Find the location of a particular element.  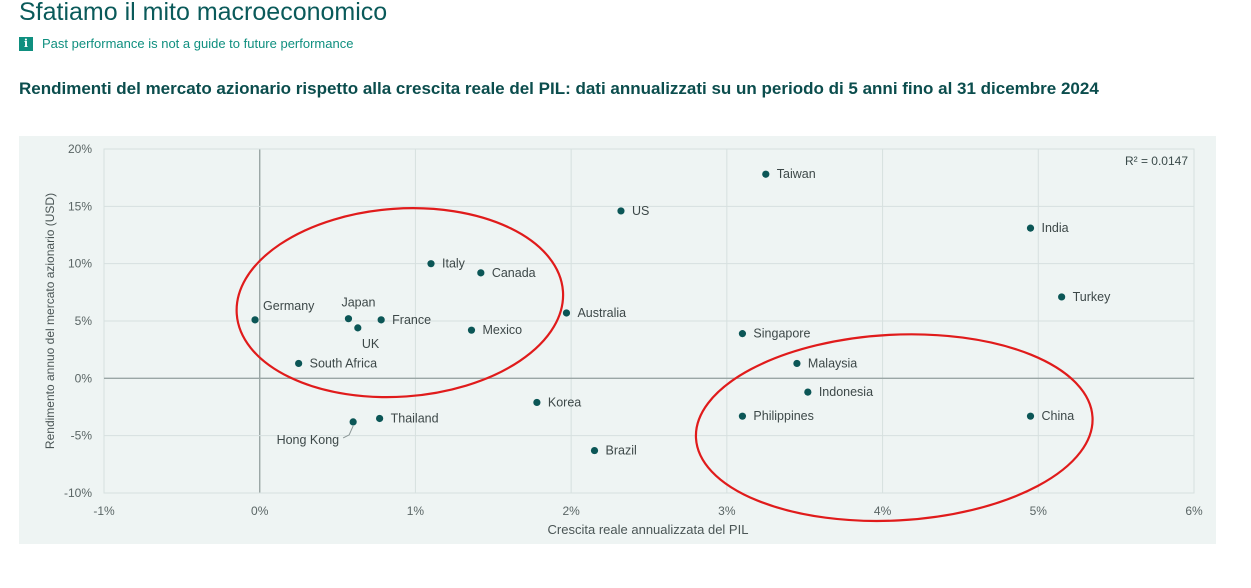

info-icon: i is located at coordinates (26, 43).